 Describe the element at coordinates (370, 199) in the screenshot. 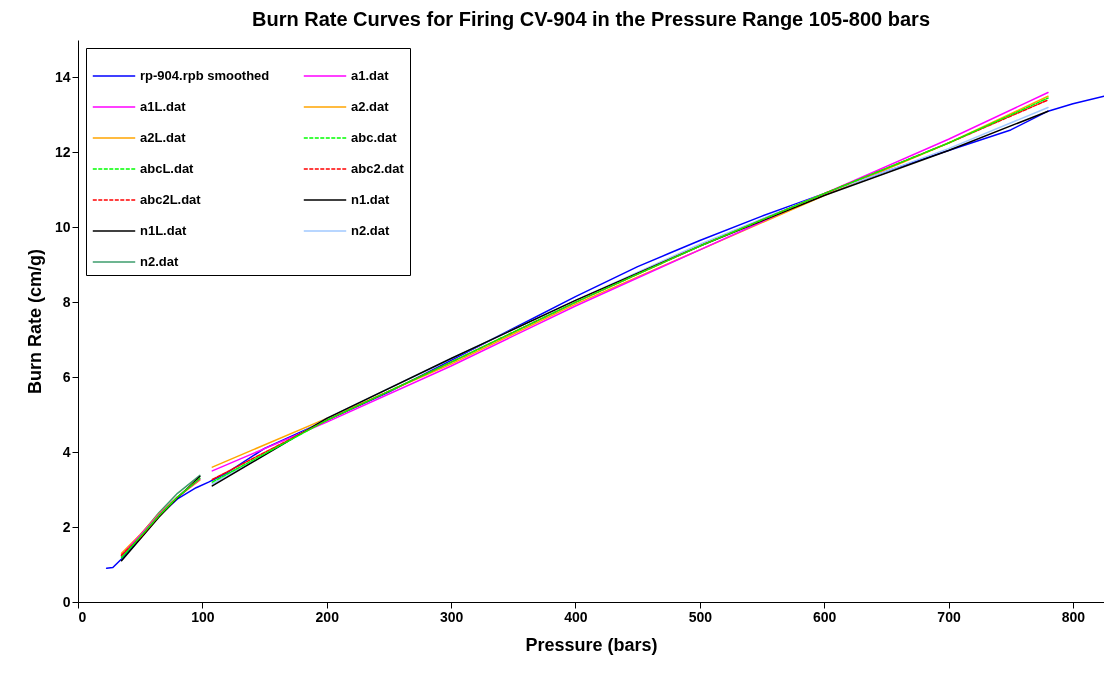

I see `legend-label: n1.dat` at that location.